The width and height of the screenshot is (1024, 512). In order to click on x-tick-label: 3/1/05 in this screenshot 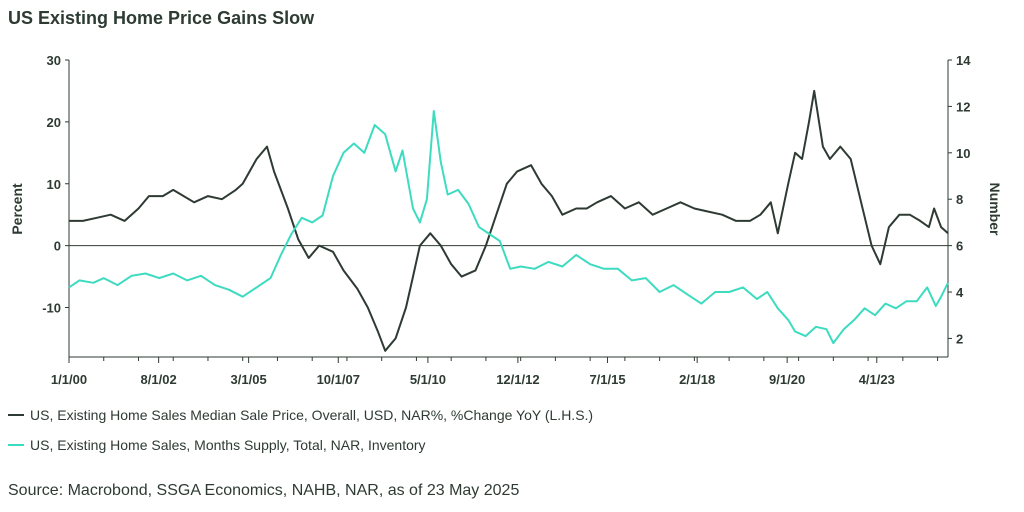, I will do `click(249, 379)`.